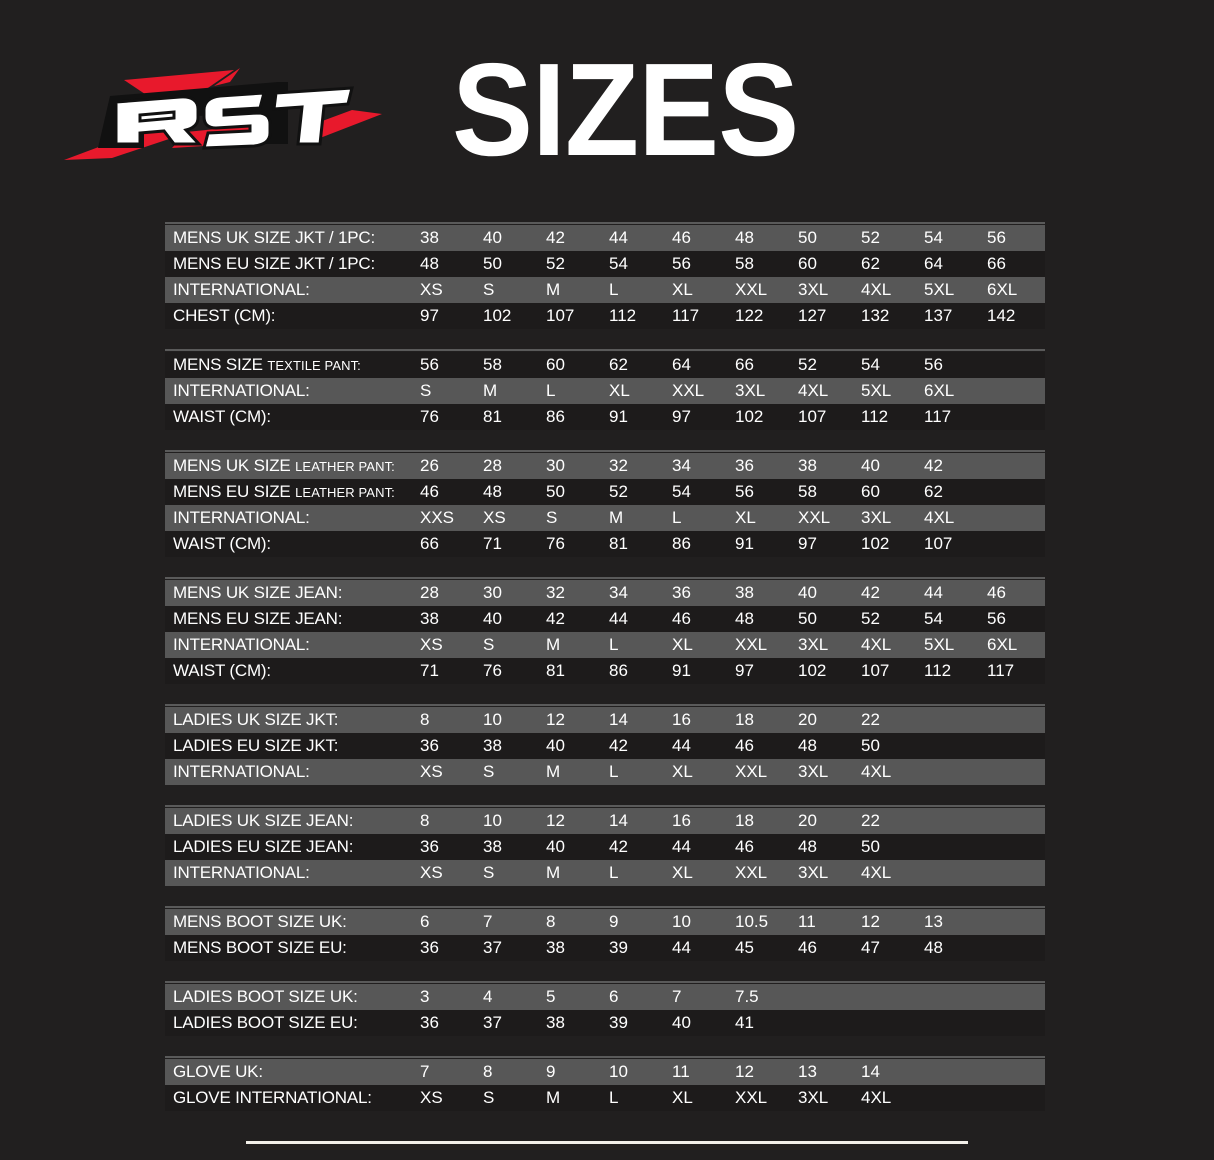  Describe the element at coordinates (492, 237) in the screenshot. I see `size-cell: 40` at that location.